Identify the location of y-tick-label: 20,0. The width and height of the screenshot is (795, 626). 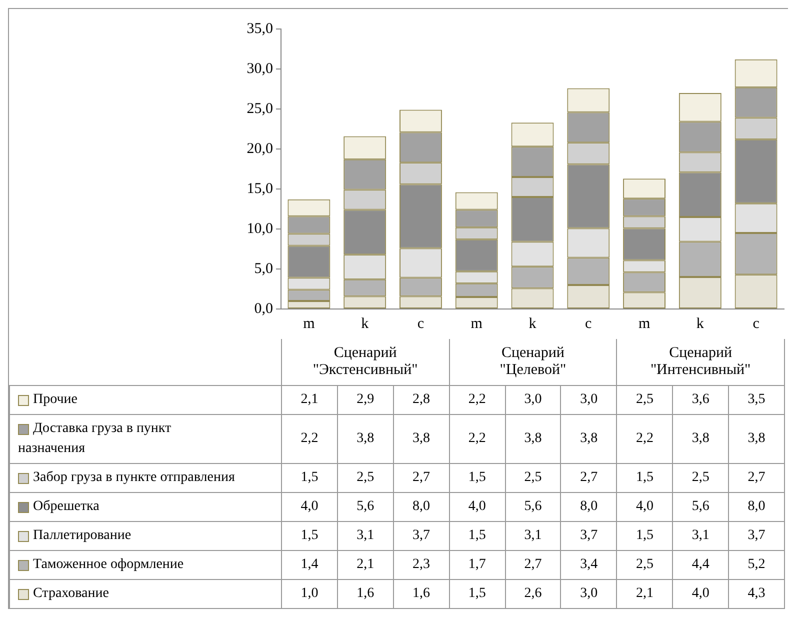
(259, 148).